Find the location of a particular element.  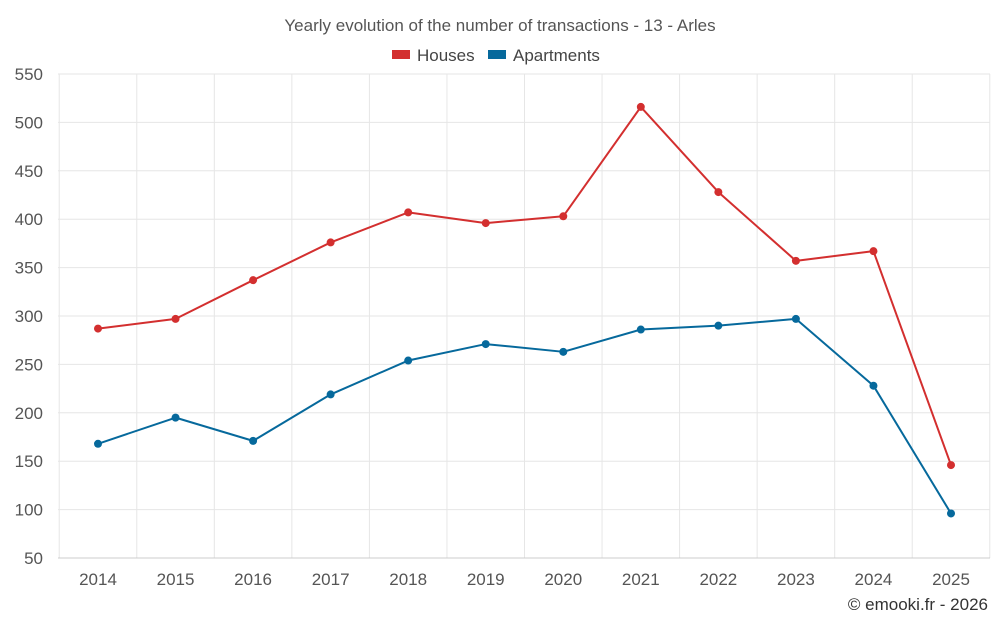

x-tick-label: 2020 is located at coordinates (563, 579).